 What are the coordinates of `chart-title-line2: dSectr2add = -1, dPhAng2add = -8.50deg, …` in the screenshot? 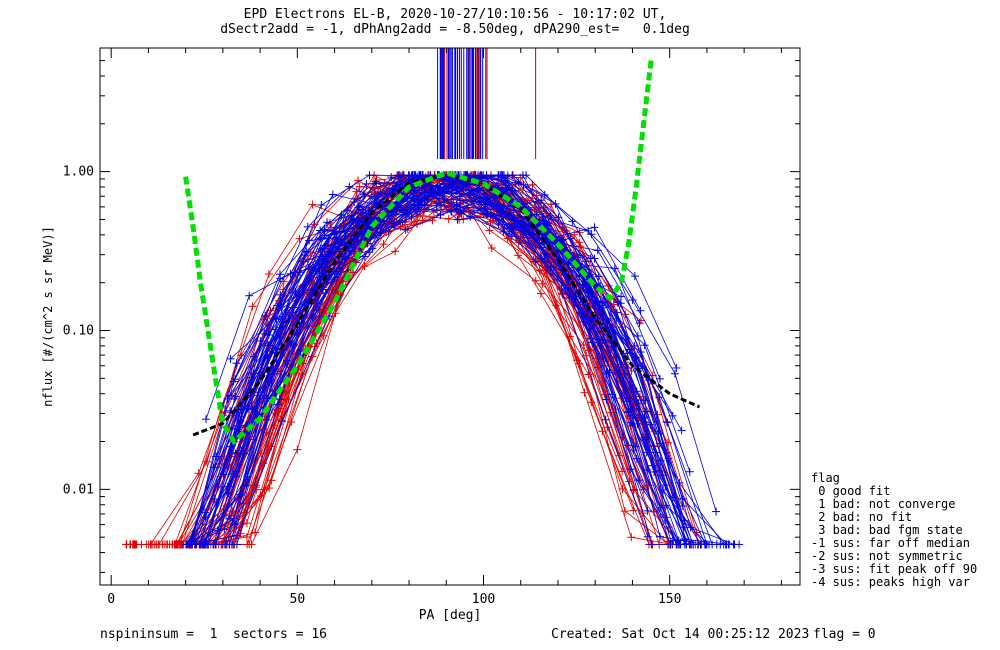 It's located at (455, 29).